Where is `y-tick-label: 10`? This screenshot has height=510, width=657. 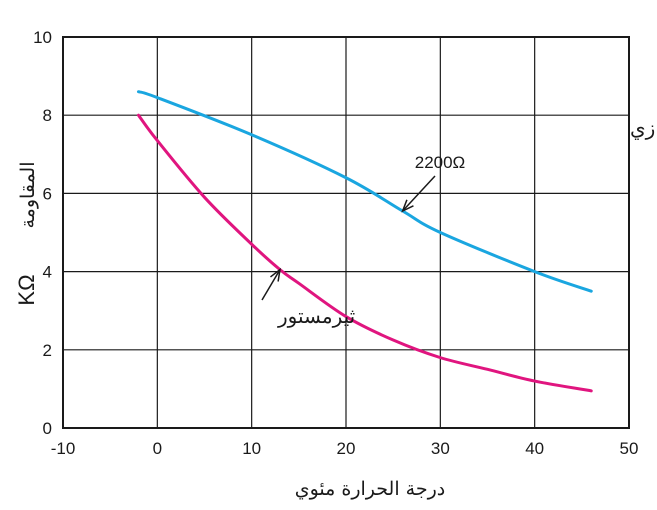 y-tick-label: 10 is located at coordinates (42, 37).